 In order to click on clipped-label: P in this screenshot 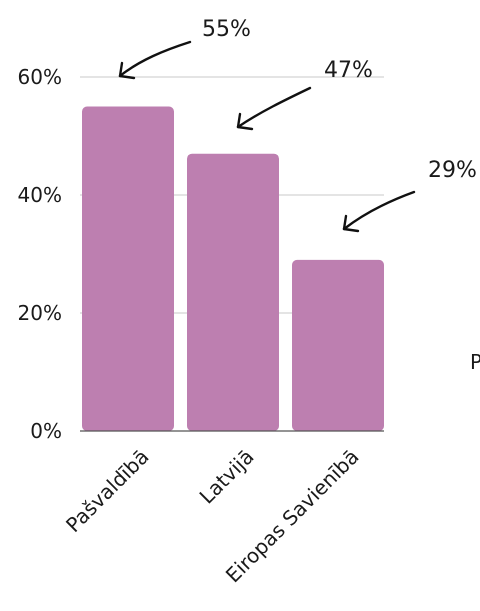, I will do `click(475, 362)`.